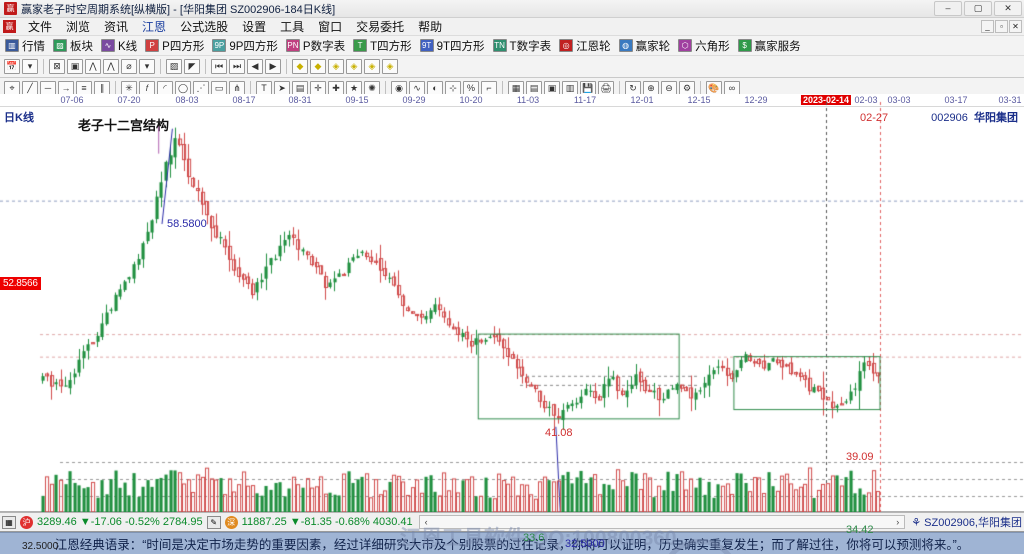 The width and height of the screenshot is (1024, 554). Describe the element at coordinates (330, 27) in the screenshot. I see `menu-item-window: 窗口` at that location.